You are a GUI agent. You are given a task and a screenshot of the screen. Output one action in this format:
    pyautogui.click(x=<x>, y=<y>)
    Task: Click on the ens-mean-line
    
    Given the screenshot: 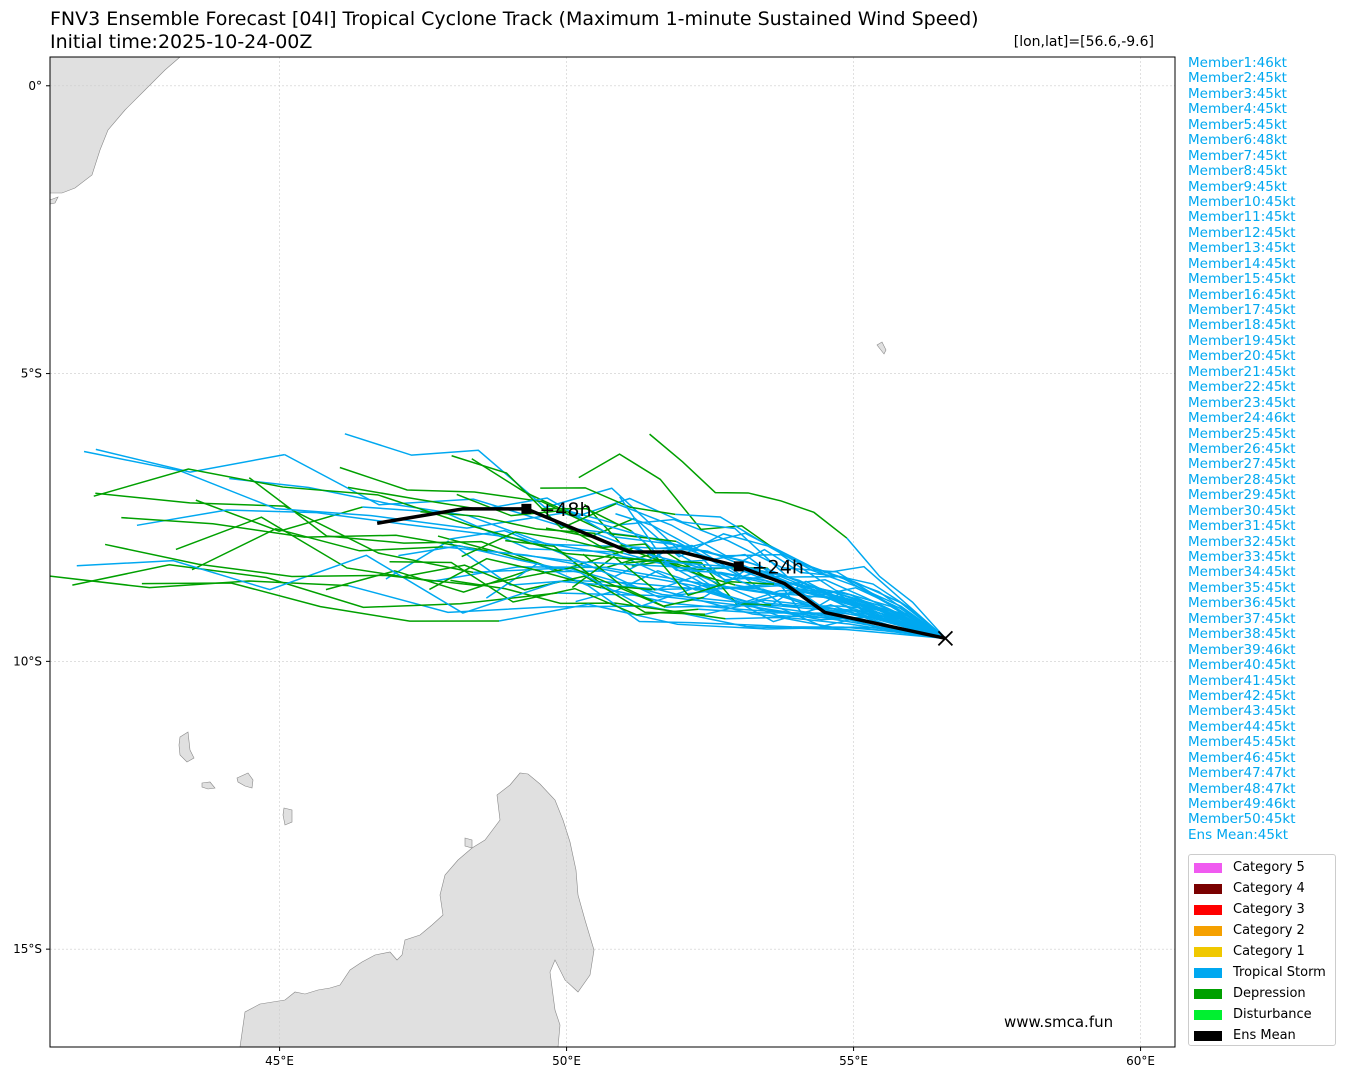 What is the action you would take?
    pyautogui.click(x=661, y=574)
    